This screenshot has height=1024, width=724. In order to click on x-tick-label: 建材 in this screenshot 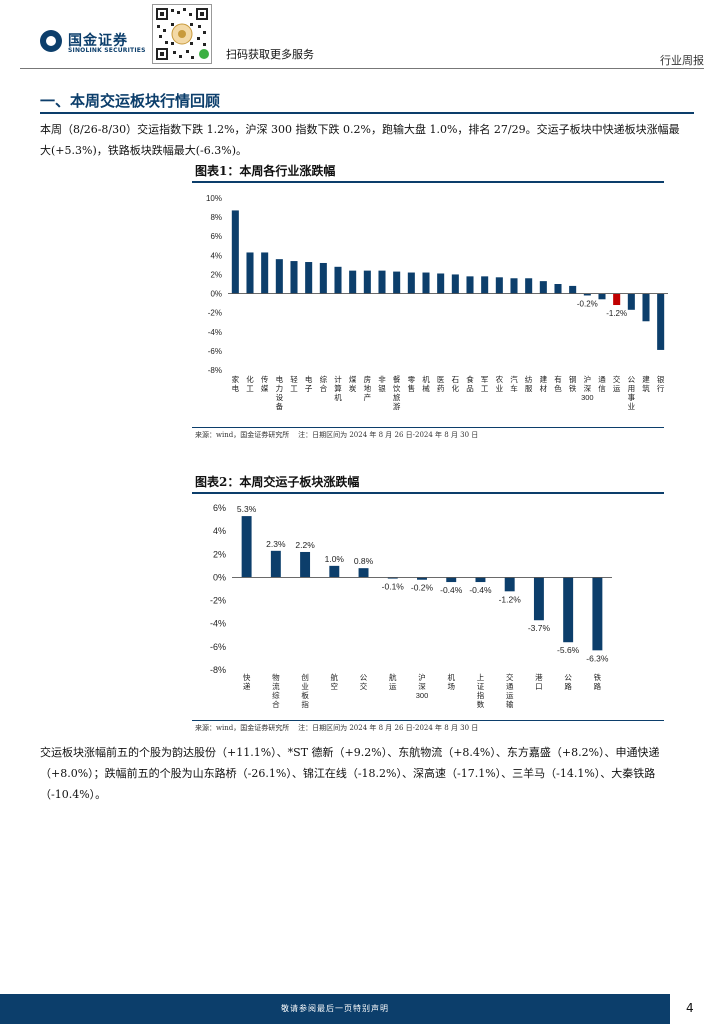, I will do `click(544, 383)`.